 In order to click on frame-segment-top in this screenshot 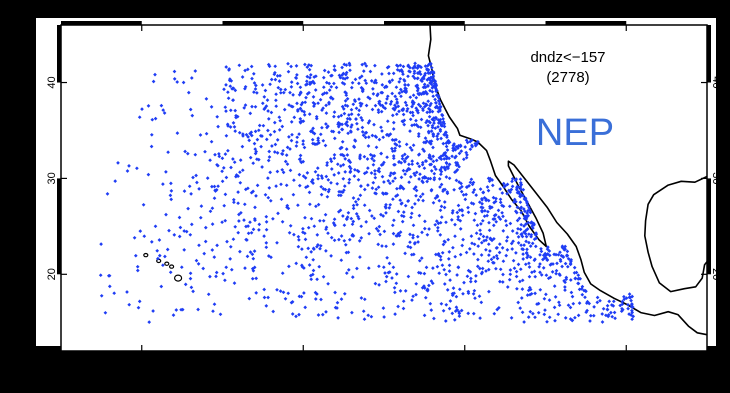, I will do `click(263, 23)`.